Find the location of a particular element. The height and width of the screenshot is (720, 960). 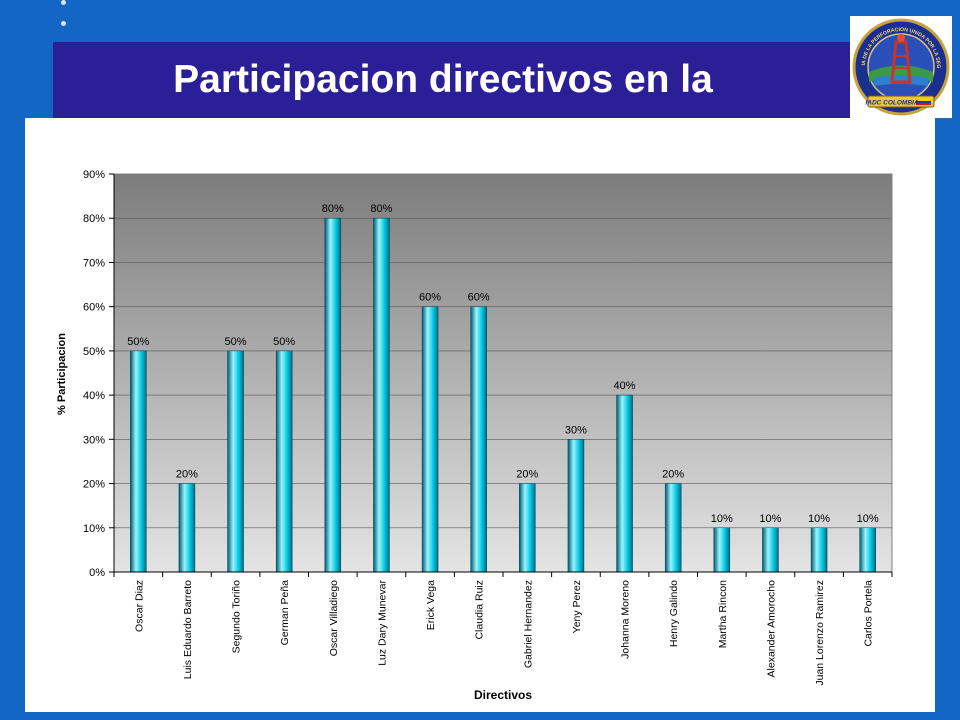

y-tick-label: 70% is located at coordinates (94, 263).